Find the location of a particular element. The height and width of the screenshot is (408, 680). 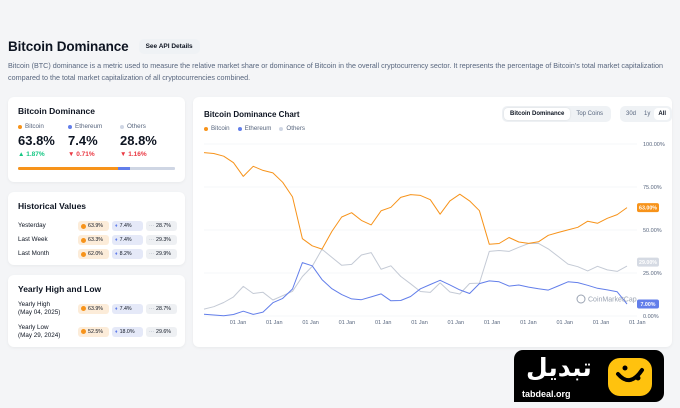

historical-row: Yesterday 63.9% ♦ 7.4% ··· 28.7% is located at coordinates (97, 226).